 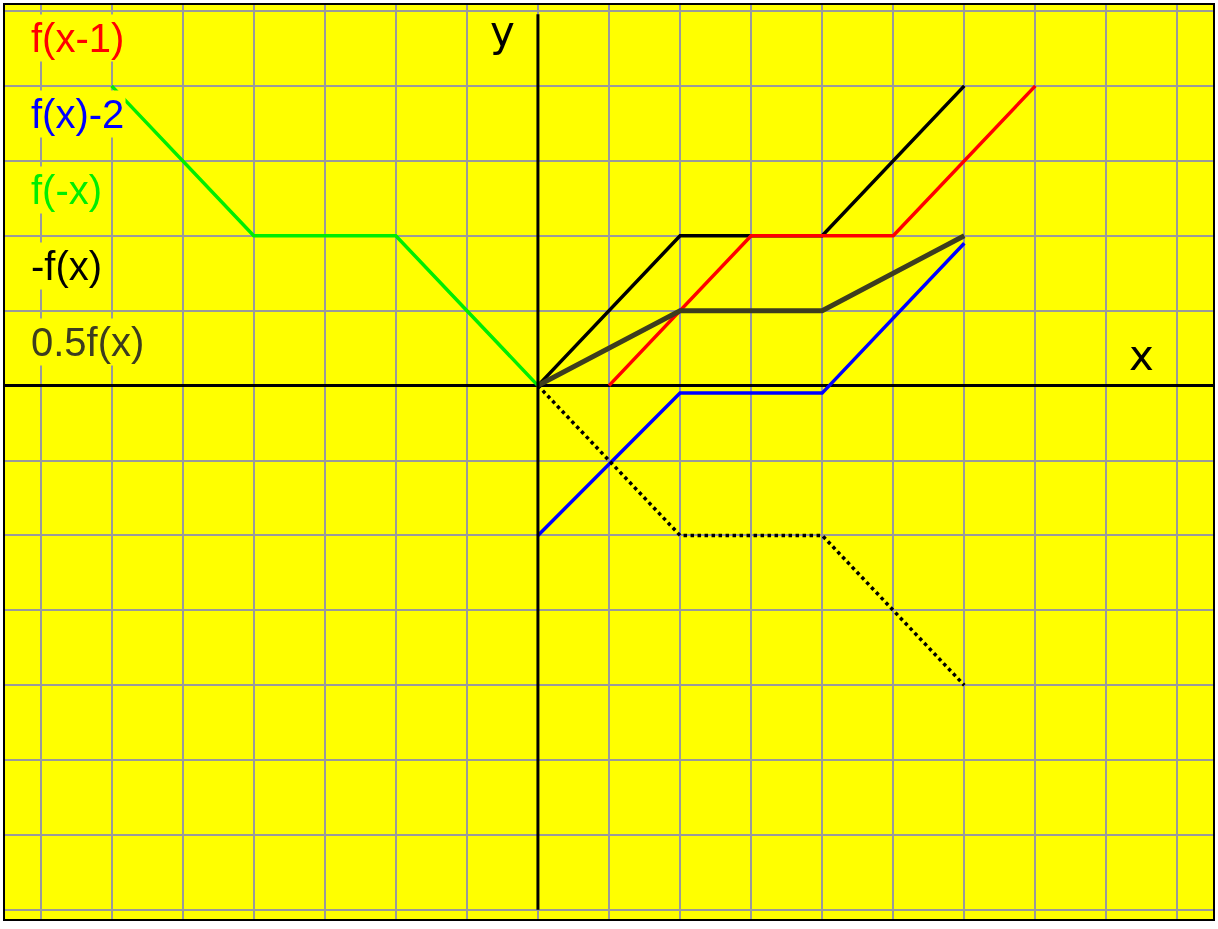 What do you see at coordinates (67, 190) in the screenshot?
I see `series-label: f(-x)` at bounding box center [67, 190].